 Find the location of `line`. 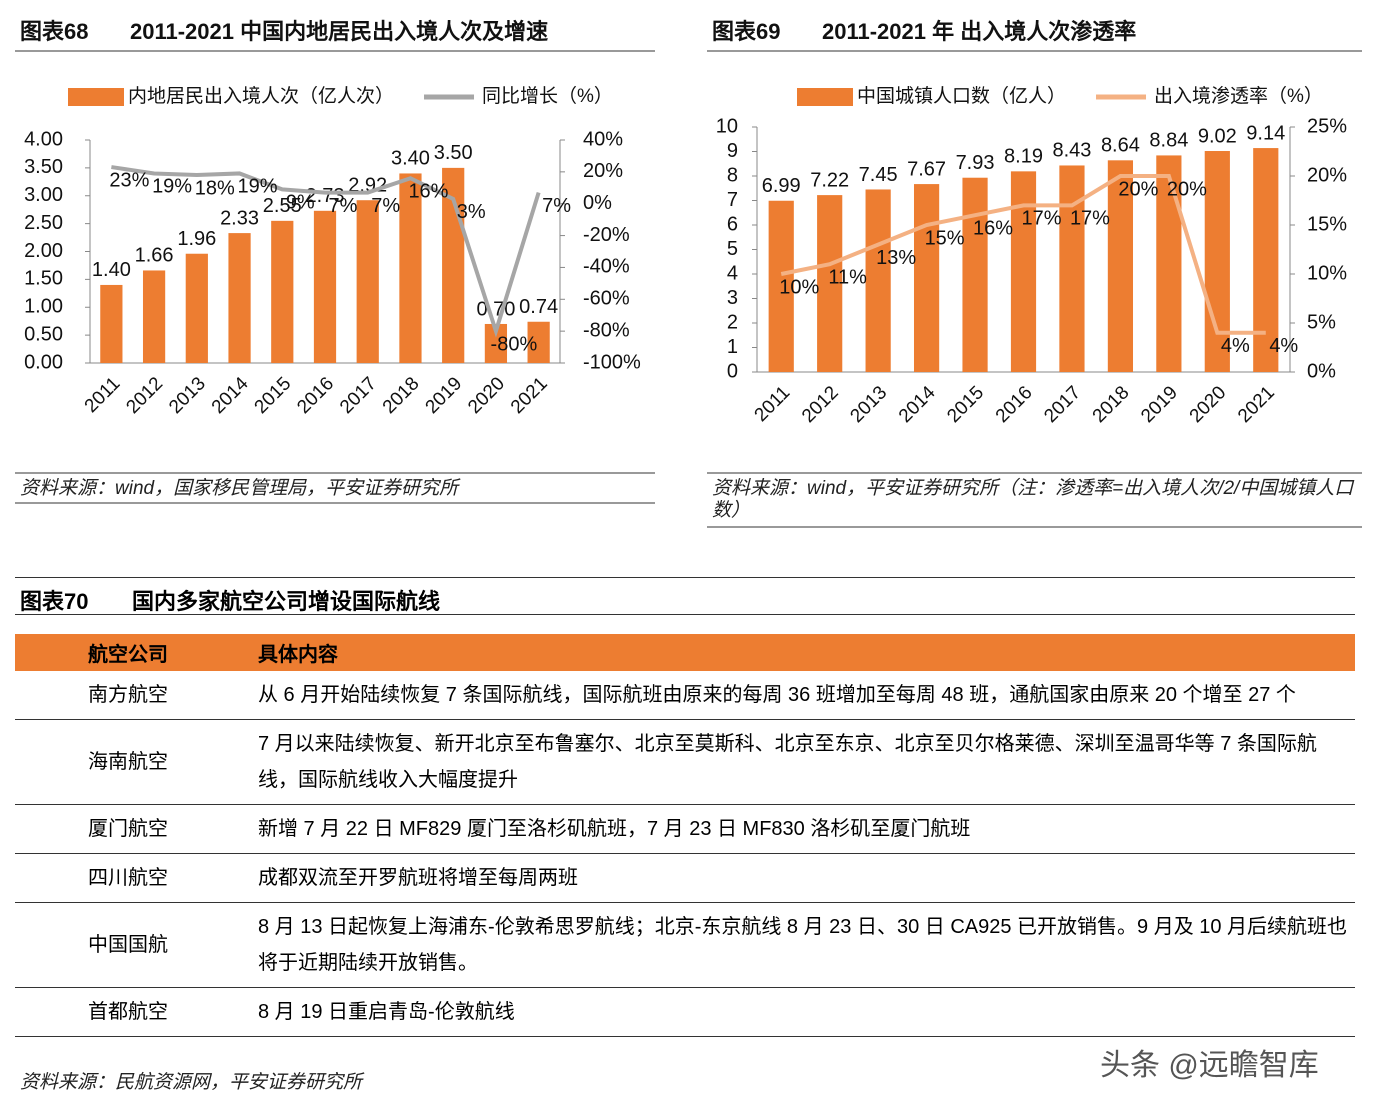

line is located at coordinates (1023, 254).